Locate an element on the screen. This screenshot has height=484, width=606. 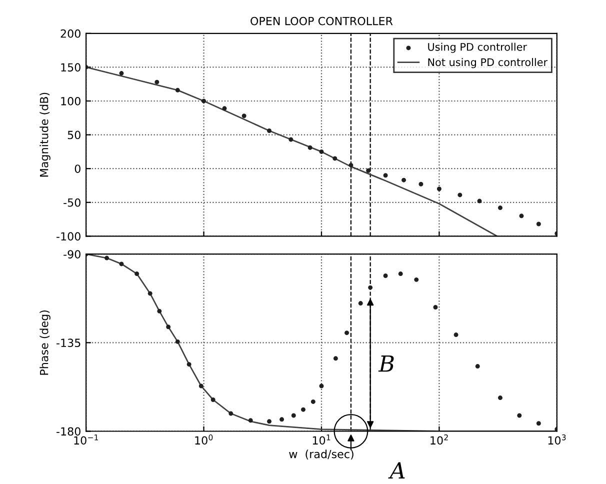
y-tick-label: 150 is located at coordinates (70, 67).